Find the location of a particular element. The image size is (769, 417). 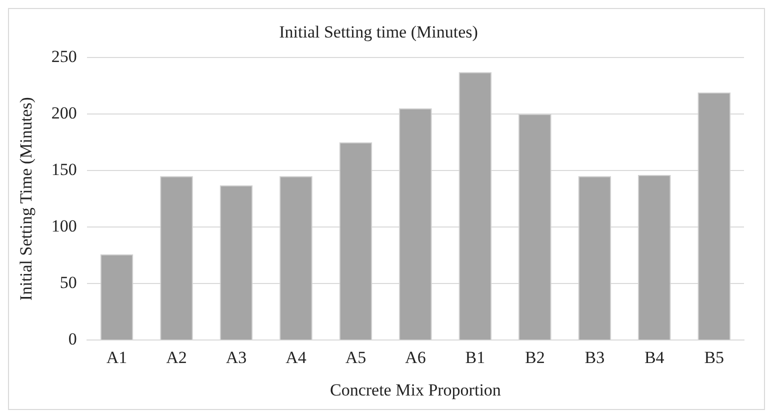

x-axis-title: Concrete Mix Proportion is located at coordinates (416, 390).